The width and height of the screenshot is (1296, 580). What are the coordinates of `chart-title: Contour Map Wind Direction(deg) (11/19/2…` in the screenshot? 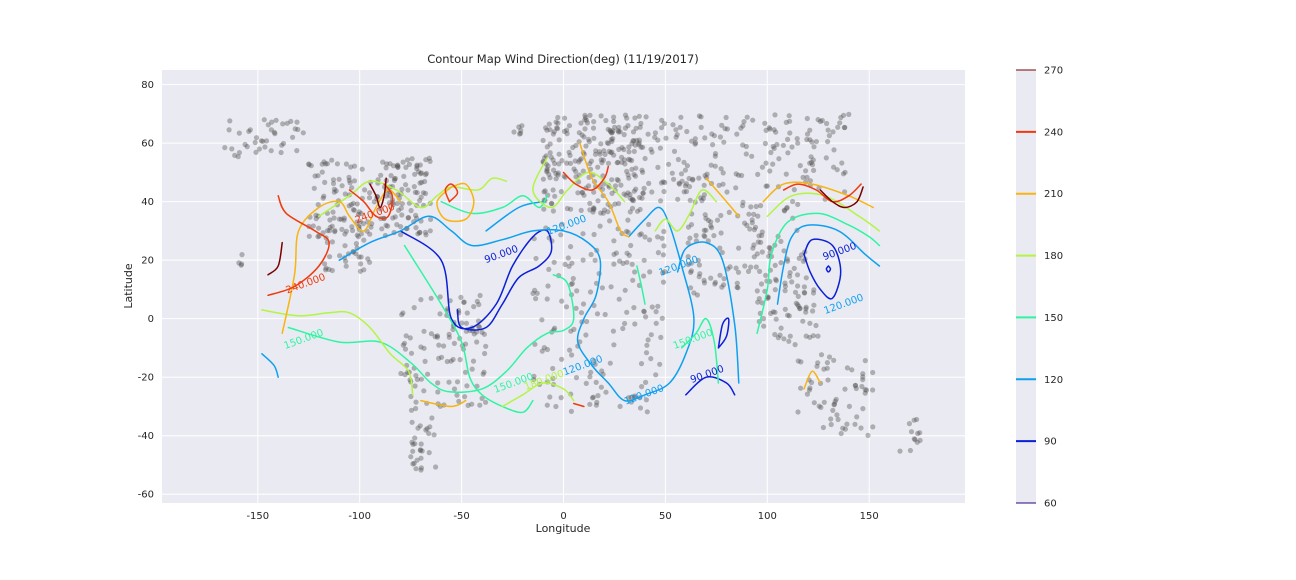 It's located at (563, 59).